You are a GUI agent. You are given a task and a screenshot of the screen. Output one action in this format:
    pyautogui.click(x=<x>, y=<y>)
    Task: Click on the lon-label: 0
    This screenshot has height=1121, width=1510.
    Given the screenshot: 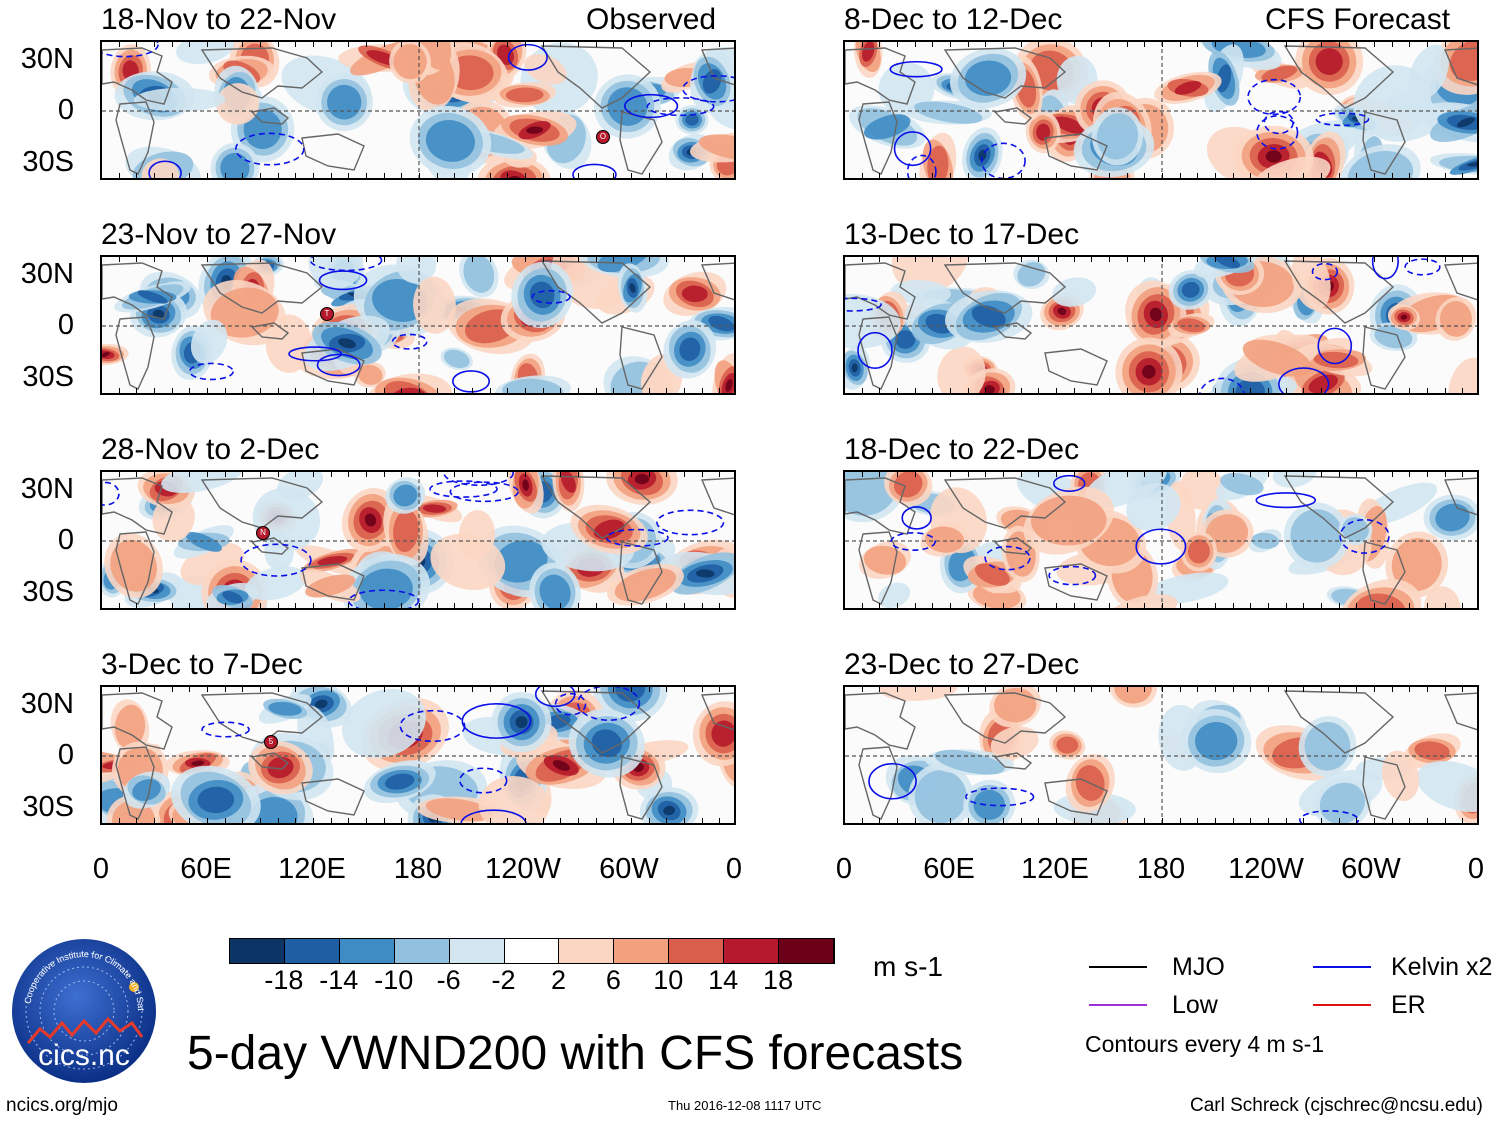 What is the action you would take?
    pyautogui.click(x=101, y=869)
    